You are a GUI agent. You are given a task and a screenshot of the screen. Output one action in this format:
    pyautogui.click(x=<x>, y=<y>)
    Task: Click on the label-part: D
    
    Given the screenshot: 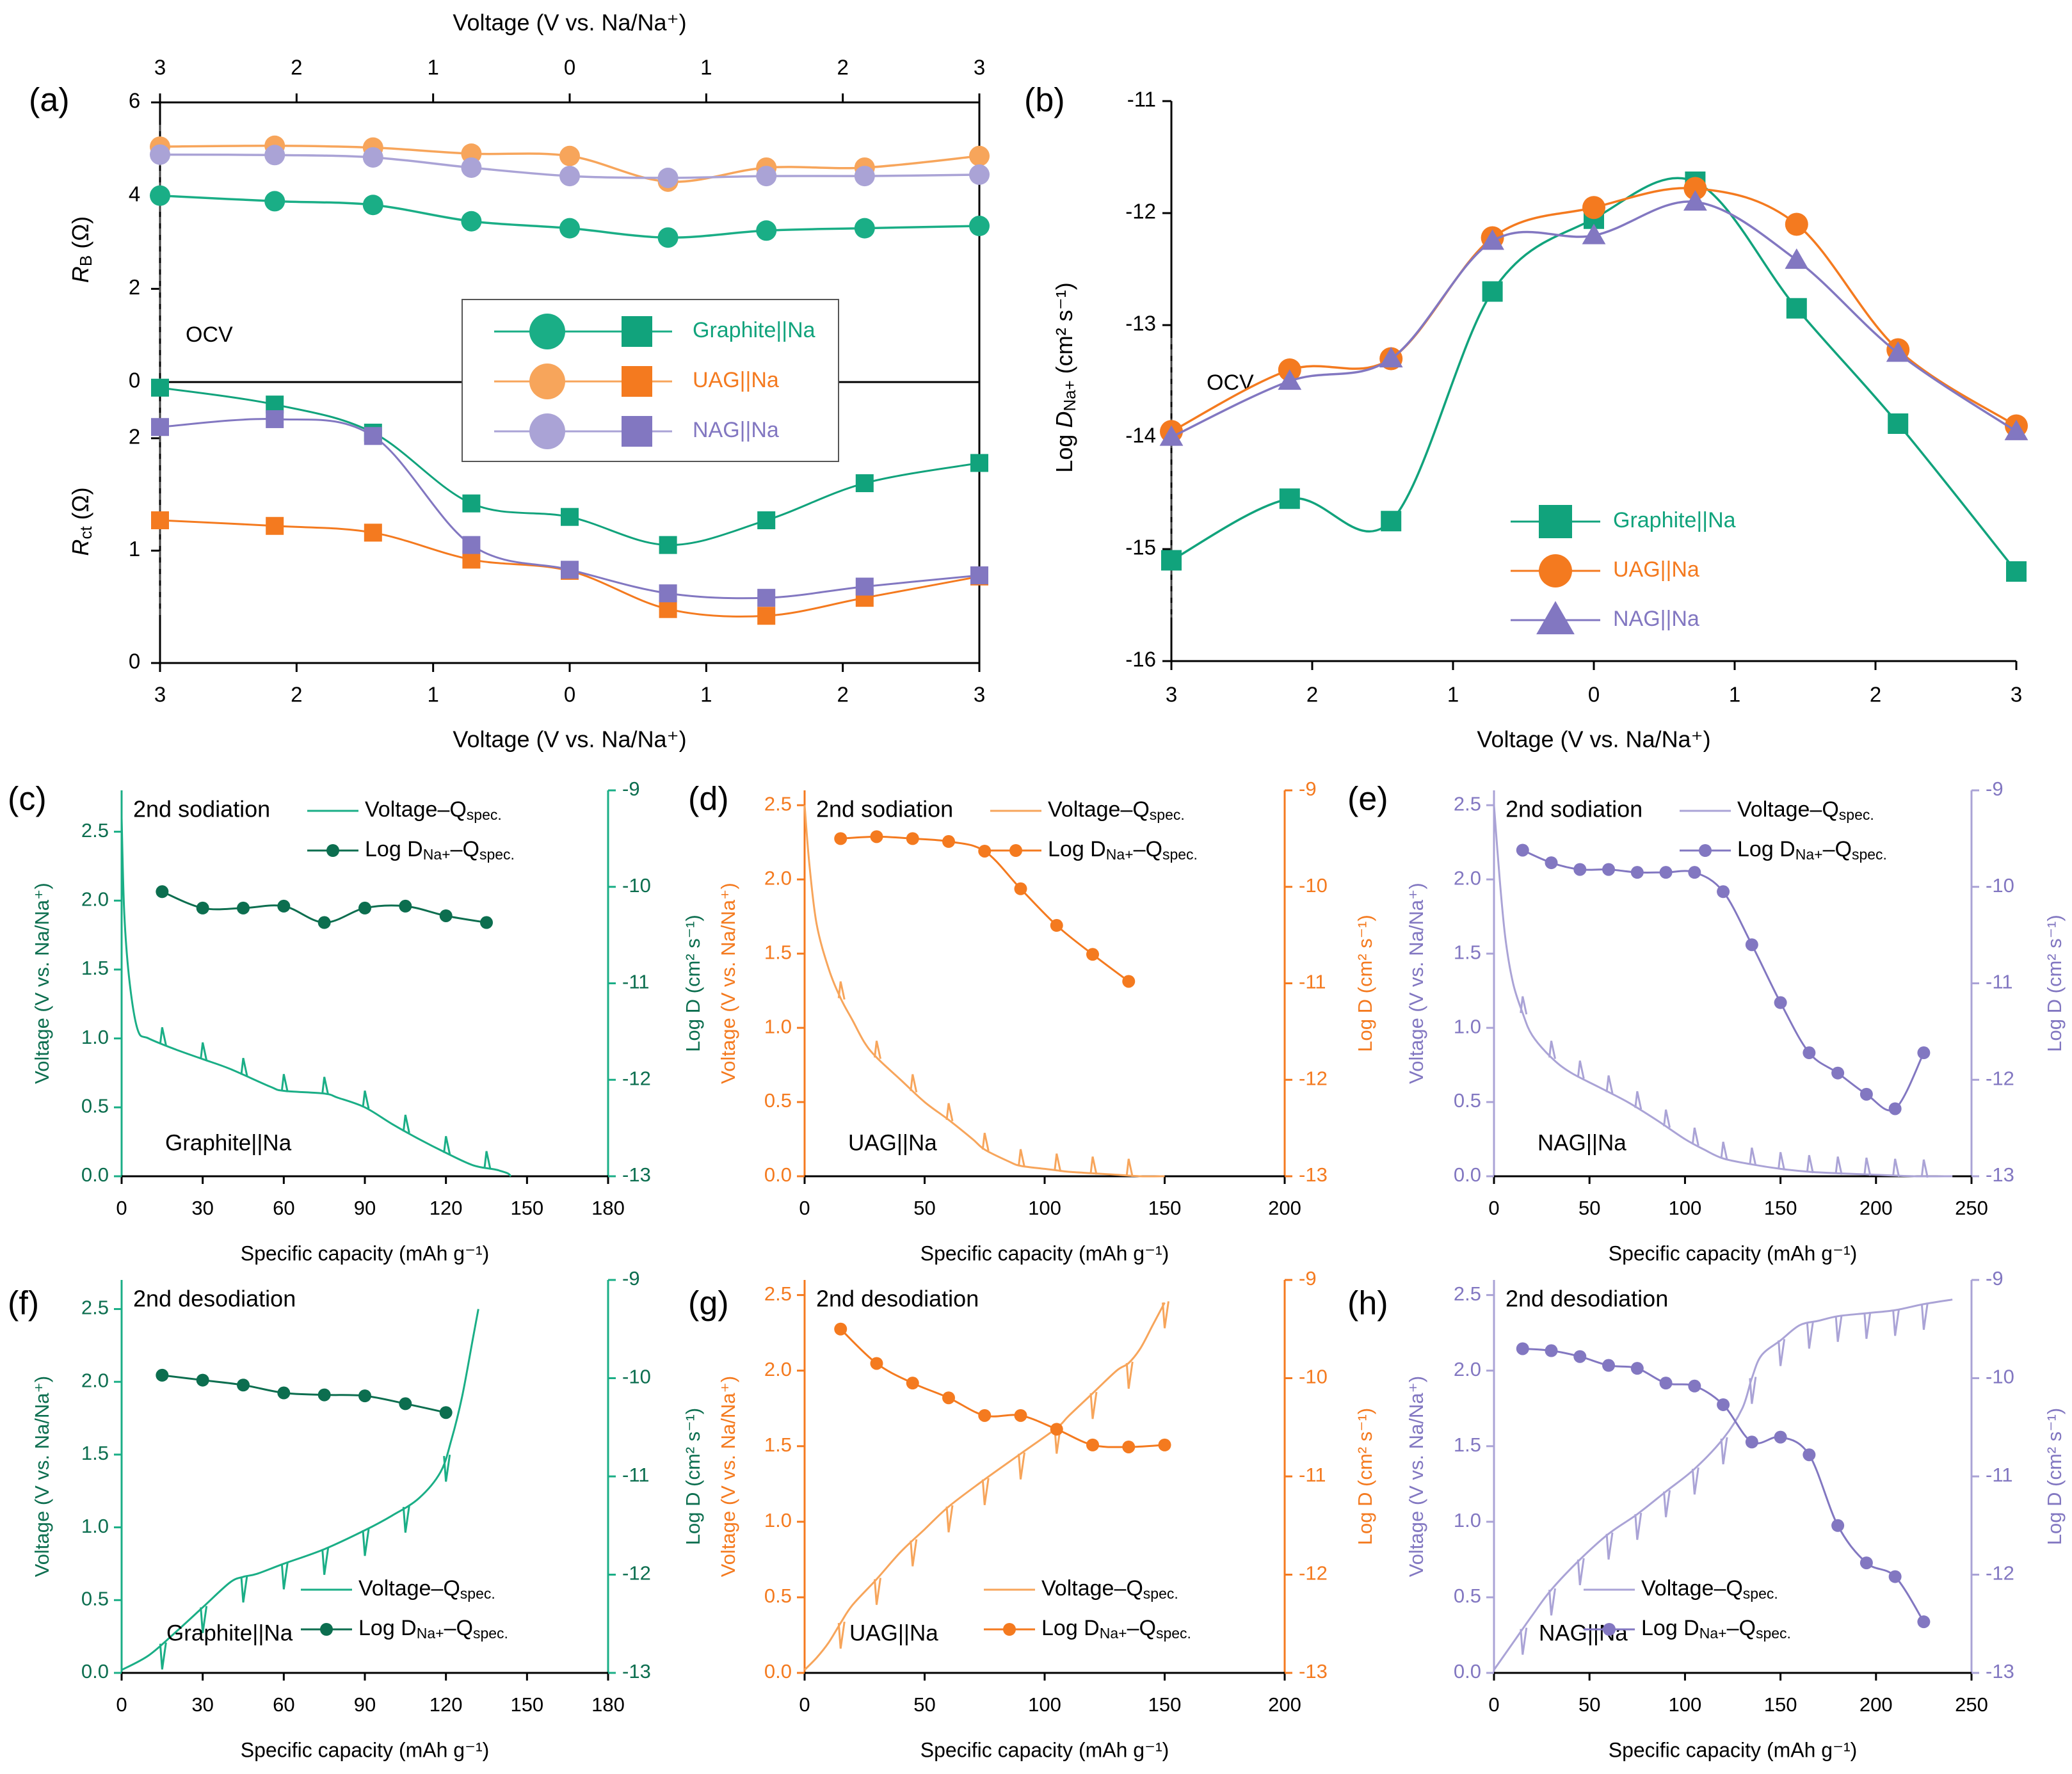 What is the action you would take?
    pyautogui.click(x=1064, y=420)
    